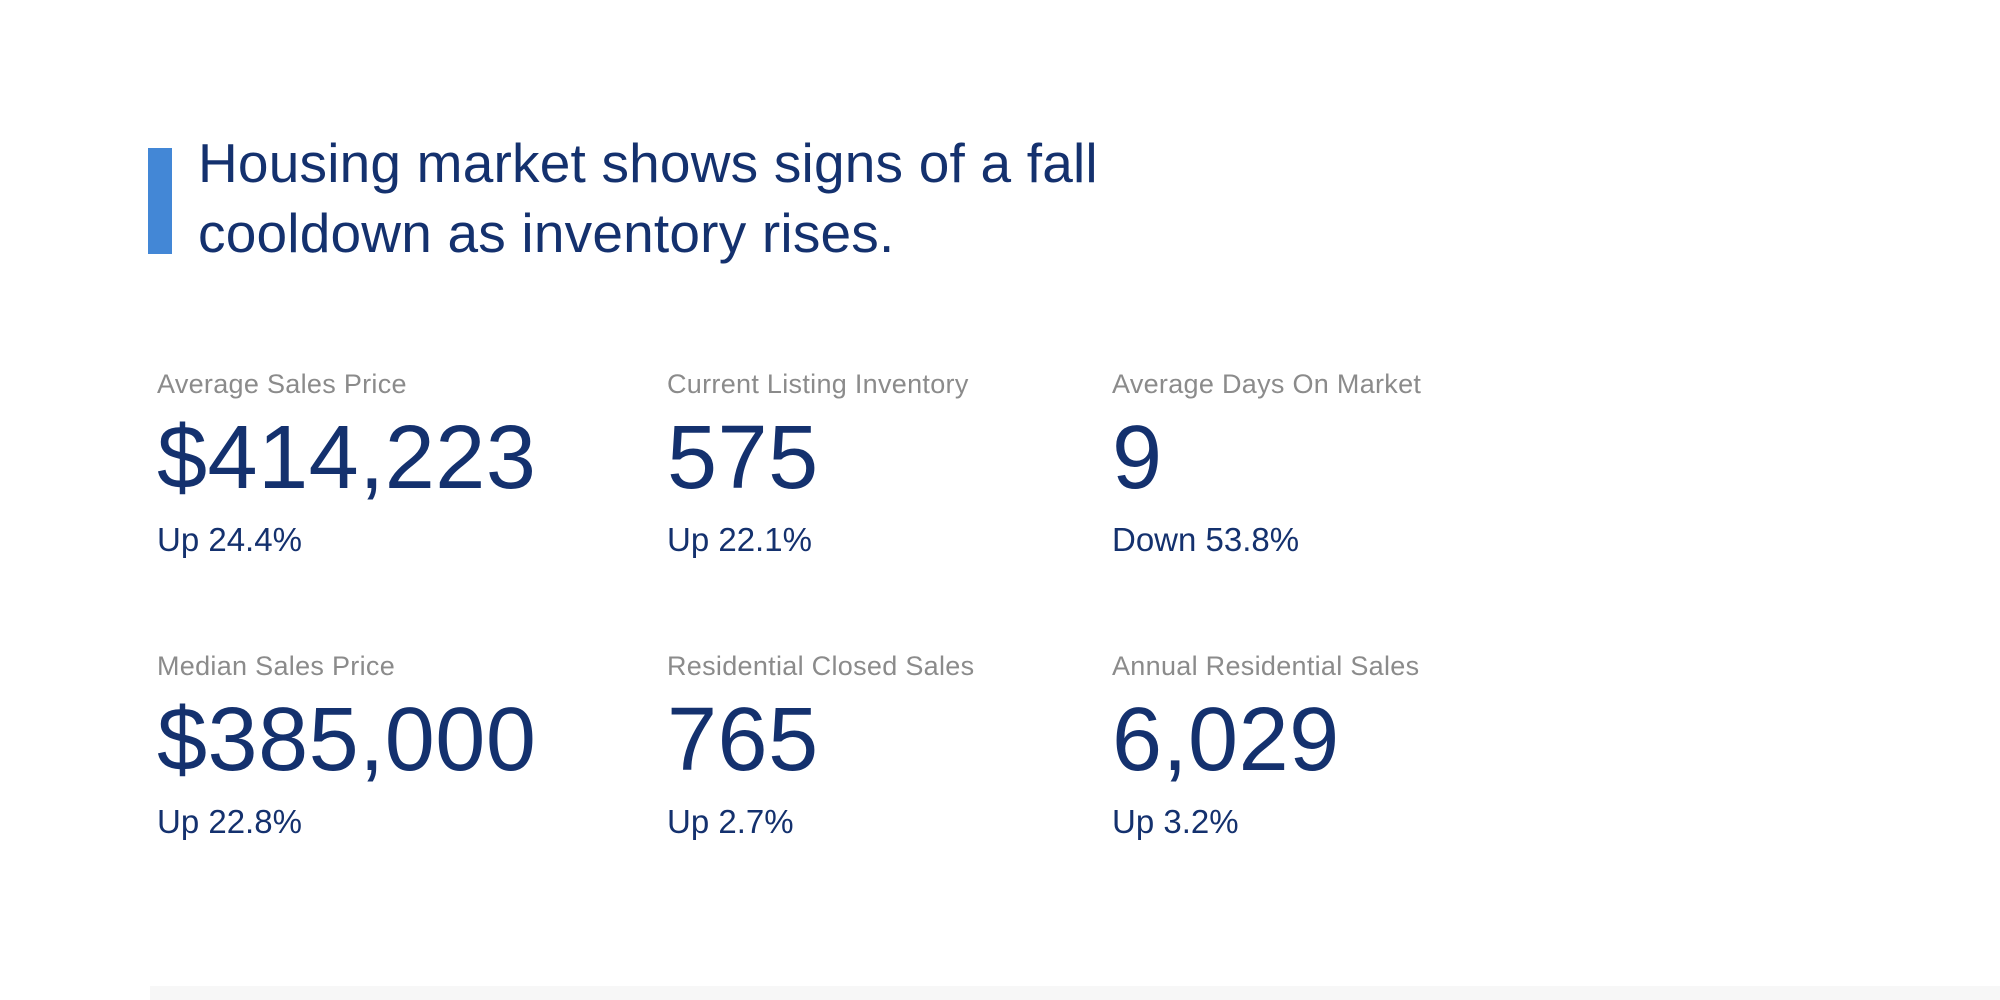 This screenshot has width=2000, height=1000. I want to click on stat-card-average-sales-price: Average Sales Price $414,223 Up 24.4%, so click(412, 464).